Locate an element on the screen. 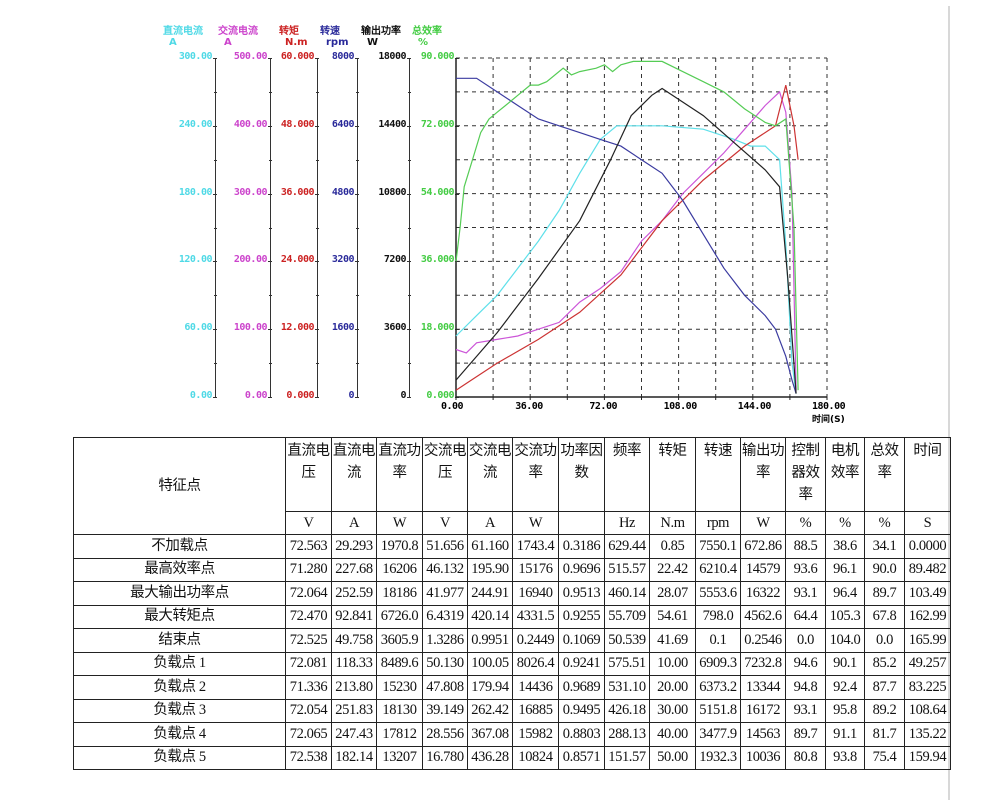  table-cell: 288.13 is located at coordinates (627, 734).